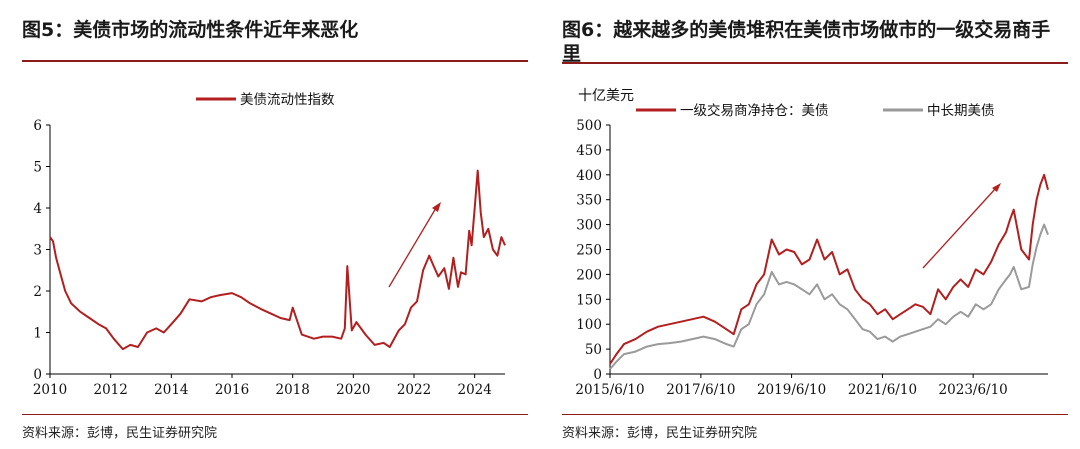  What do you see at coordinates (474, 390) in the screenshot?
I see `x-tick-label: 2024` at bounding box center [474, 390].